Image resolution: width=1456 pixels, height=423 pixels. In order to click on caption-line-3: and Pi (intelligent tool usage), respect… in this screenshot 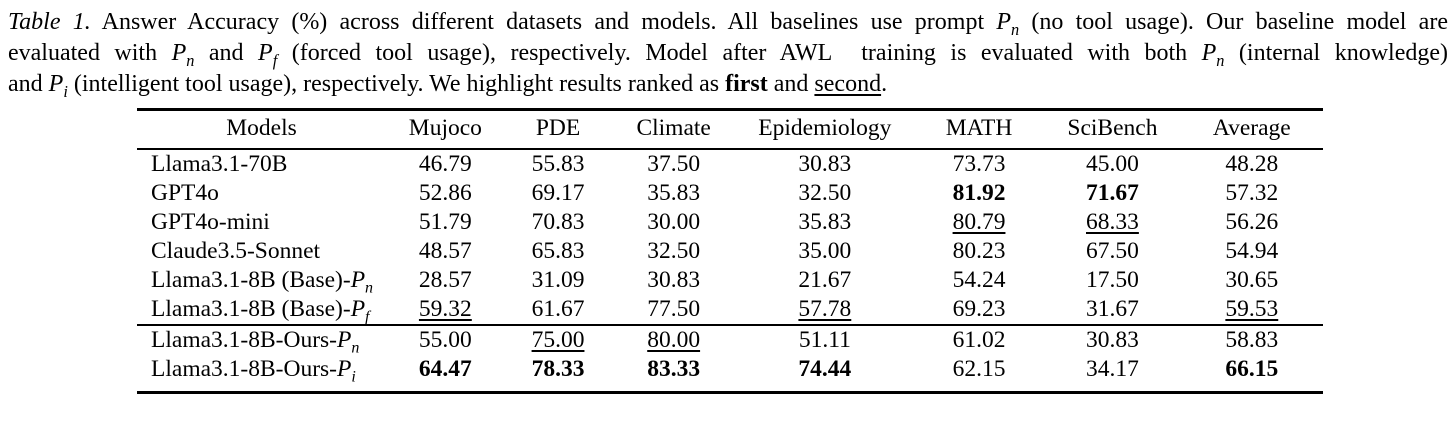, I will do `click(728, 84)`.